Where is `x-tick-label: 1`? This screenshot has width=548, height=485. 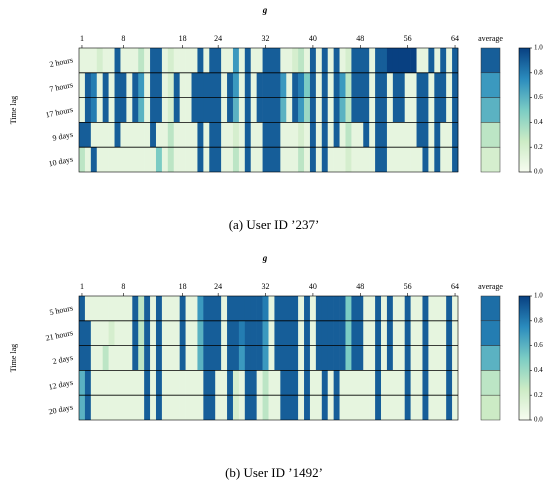
x-tick-label: 1 is located at coordinates (82, 38).